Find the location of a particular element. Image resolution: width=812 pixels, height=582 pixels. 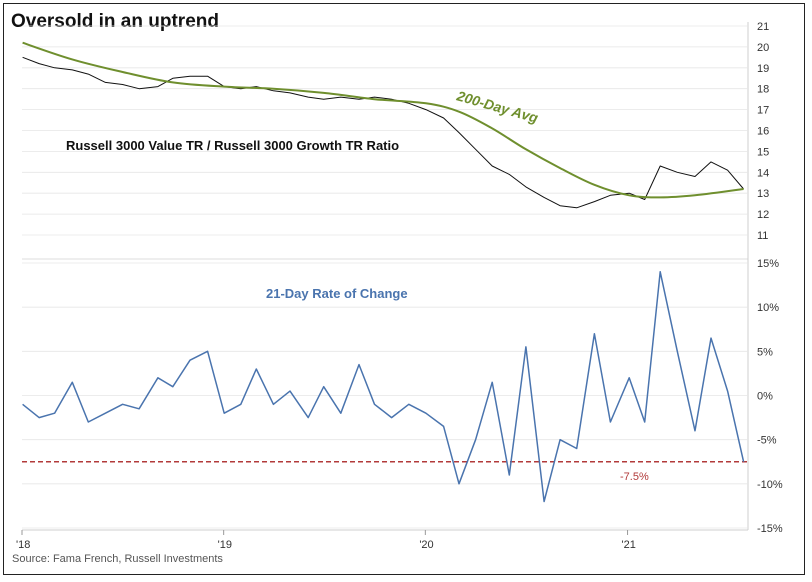

threshold-label: -7.5% is located at coordinates (634, 477).